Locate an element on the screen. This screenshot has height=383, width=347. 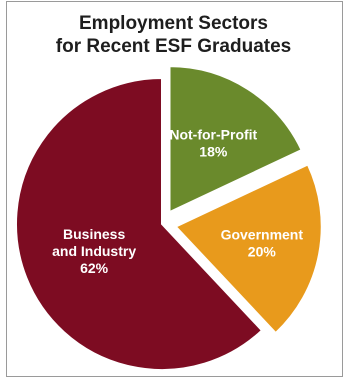
pie-label-not-for-profit: Not-for-Profit 18% is located at coordinates (213, 143).